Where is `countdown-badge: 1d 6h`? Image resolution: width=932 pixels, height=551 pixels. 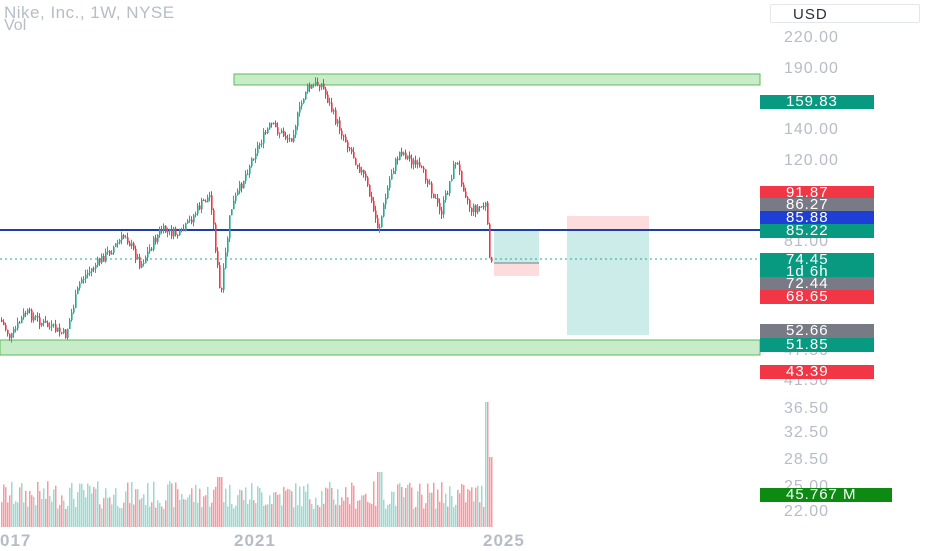 countdown-badge: 1d 6h is located at coordinates (817, 271).